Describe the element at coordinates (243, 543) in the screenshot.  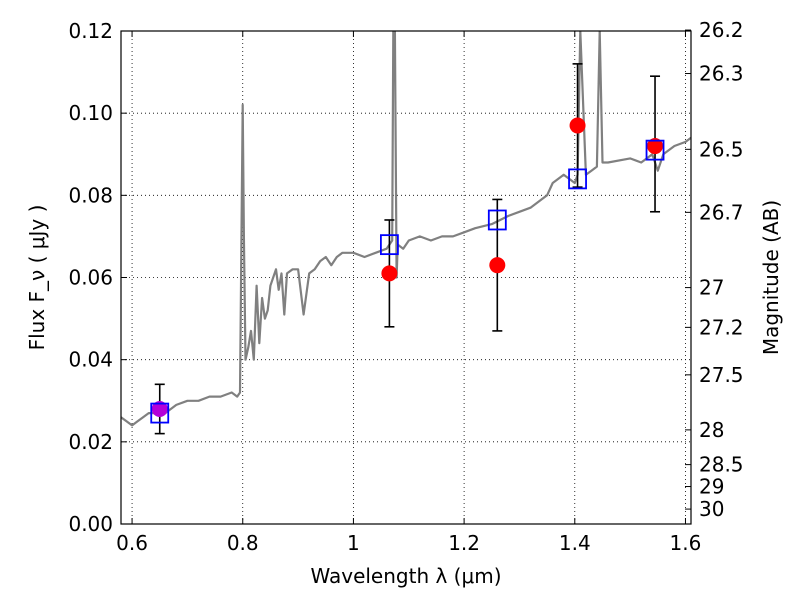
I see `x-tick-label: 0.8` at that location.